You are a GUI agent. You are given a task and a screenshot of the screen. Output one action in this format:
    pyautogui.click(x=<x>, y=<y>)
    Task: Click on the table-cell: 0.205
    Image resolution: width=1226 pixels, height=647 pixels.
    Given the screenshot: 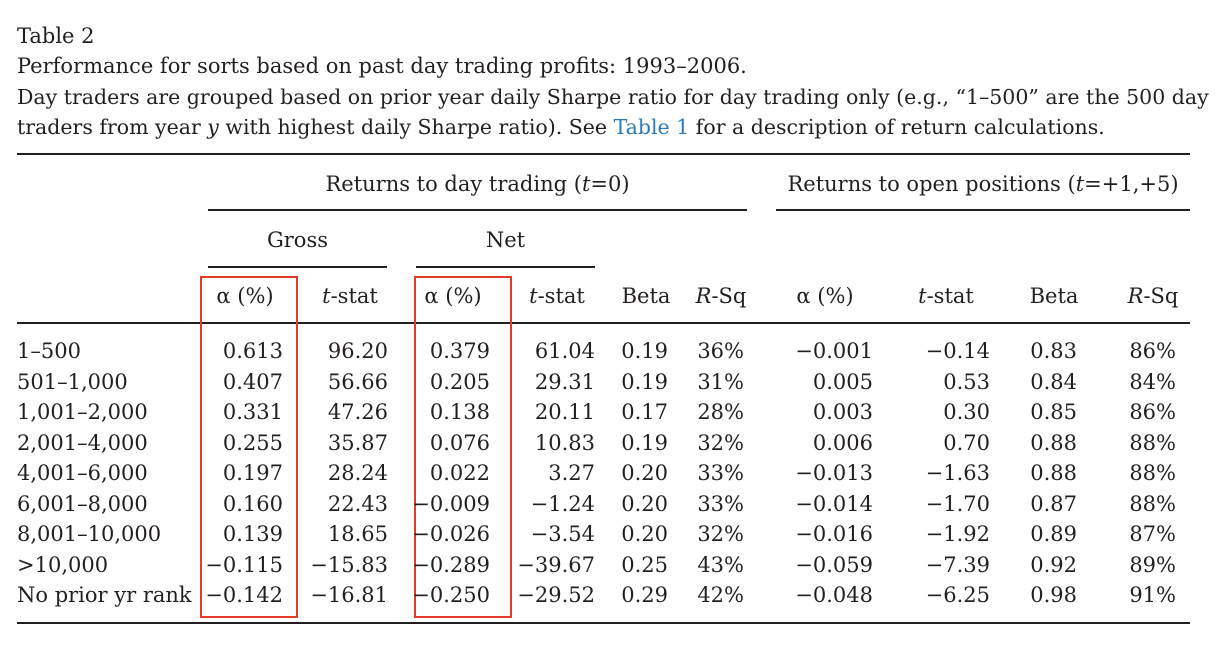 What is the action you would take?
    pyautogui.click(x=459, y=381)
    